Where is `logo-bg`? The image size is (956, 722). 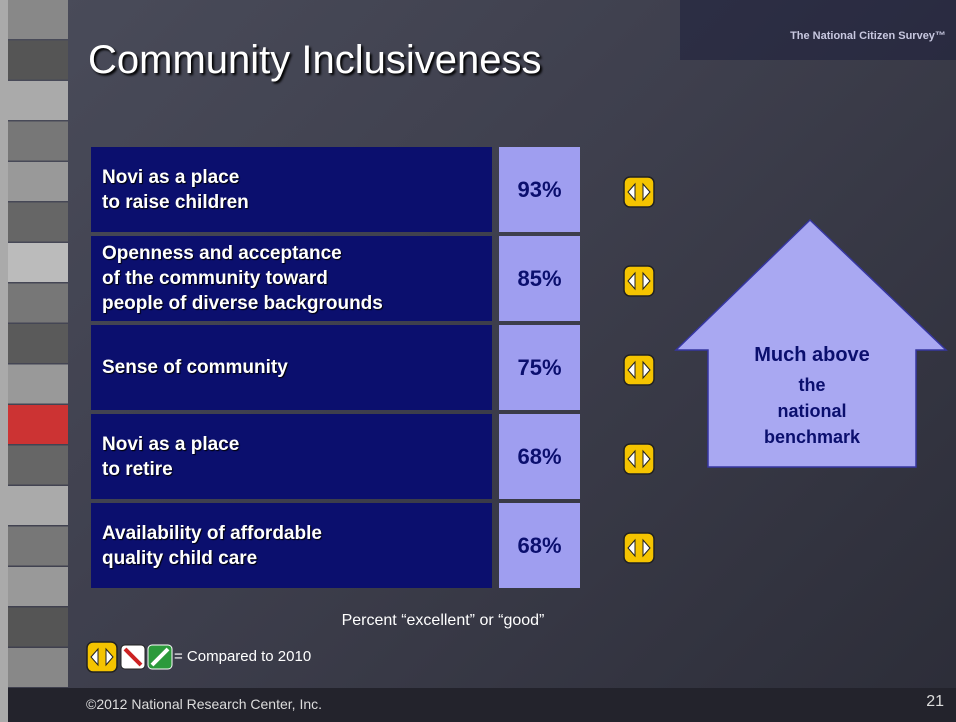
logo-bg is located at coordinates (818, 30).